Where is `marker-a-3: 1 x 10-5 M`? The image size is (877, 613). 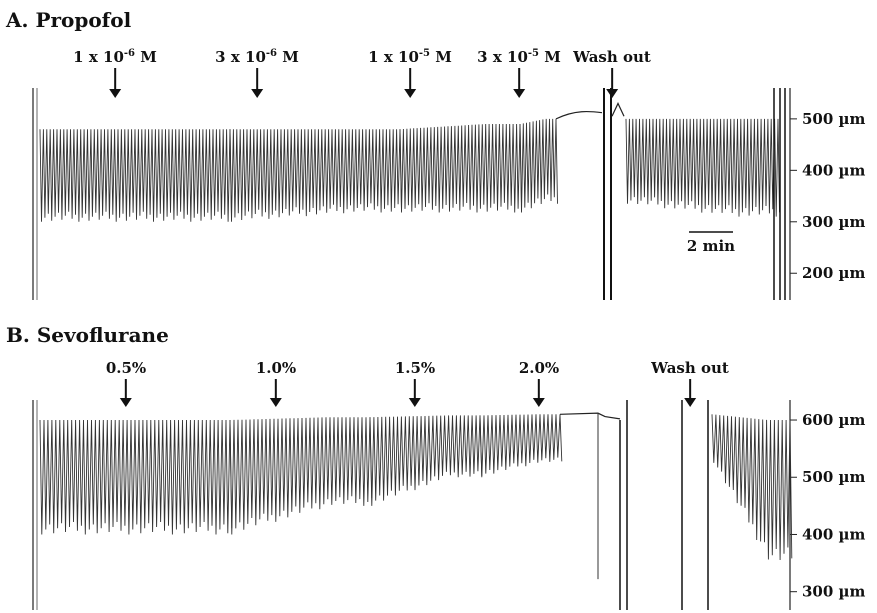 marker-a-3: 1 x 10-5 M is located at coordinates (410, 73).